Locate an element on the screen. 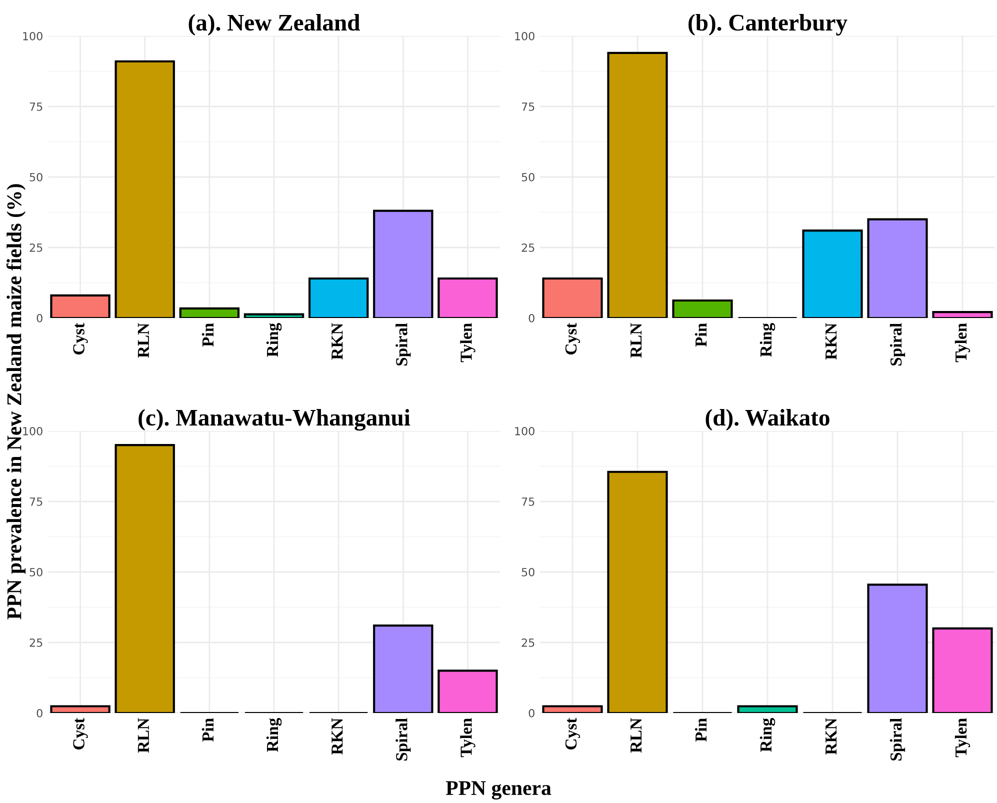 This screenshot has height=803, width=997. x-axis-title: PPN genera is located at coordinates (499, 790).